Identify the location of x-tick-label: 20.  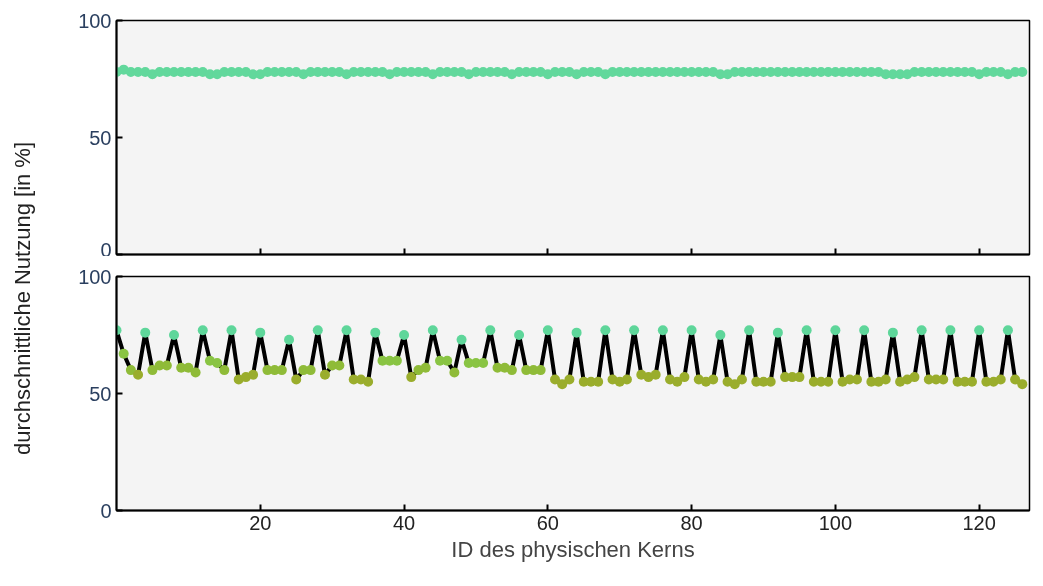
(260, 522).